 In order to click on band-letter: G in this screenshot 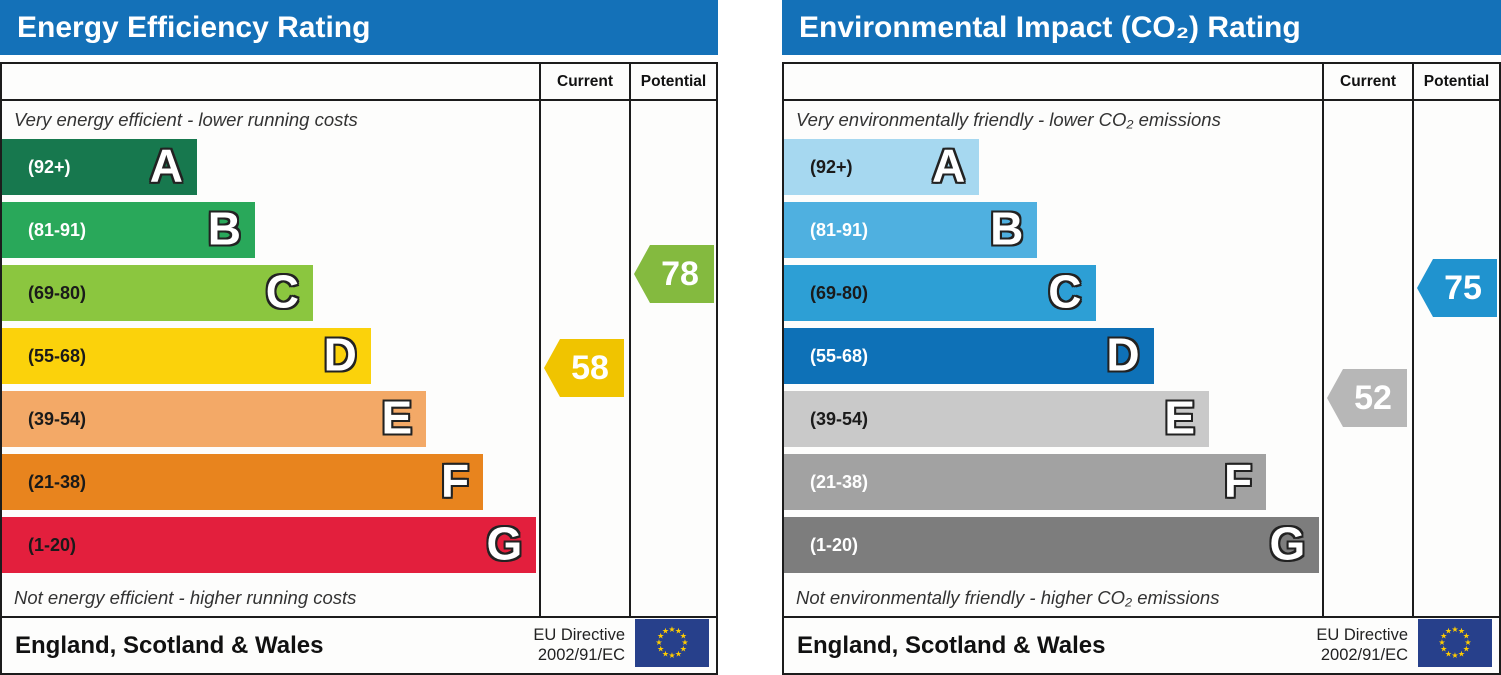, I will do `click(504, 543)`.